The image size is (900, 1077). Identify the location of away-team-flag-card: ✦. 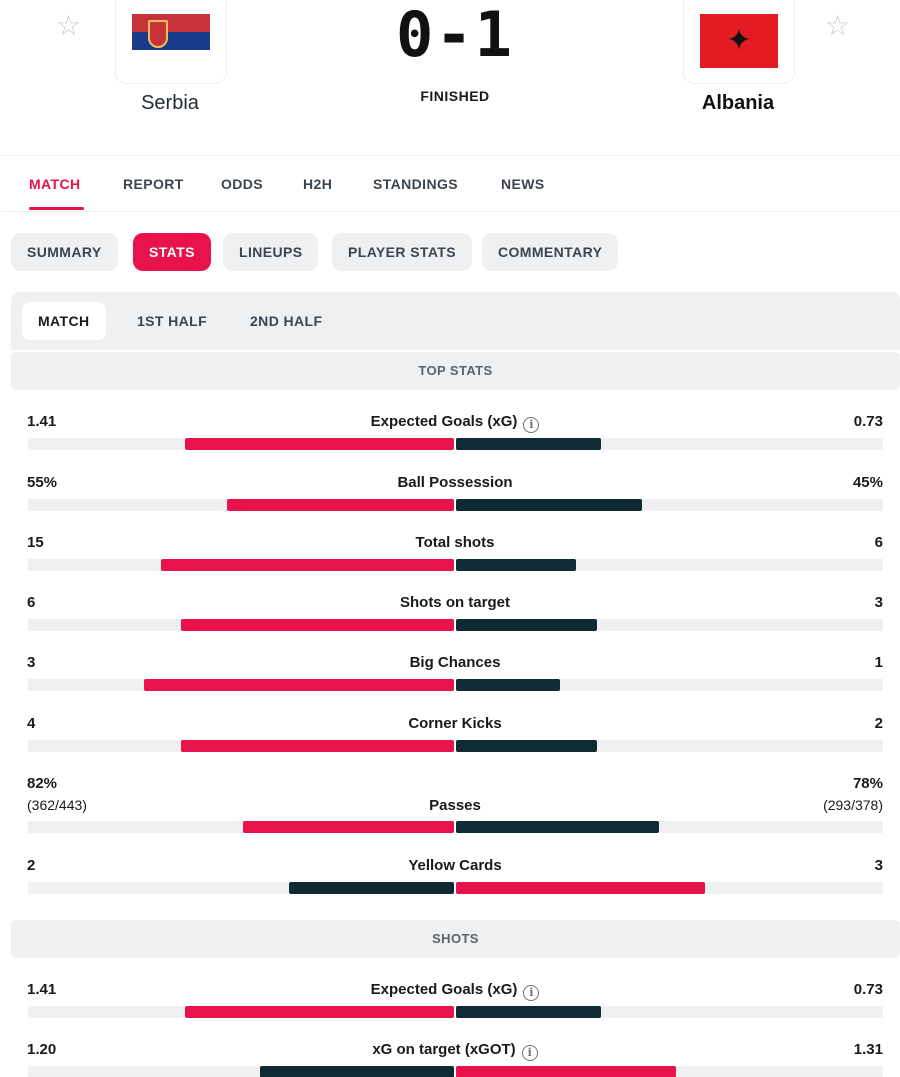
(739, 42).